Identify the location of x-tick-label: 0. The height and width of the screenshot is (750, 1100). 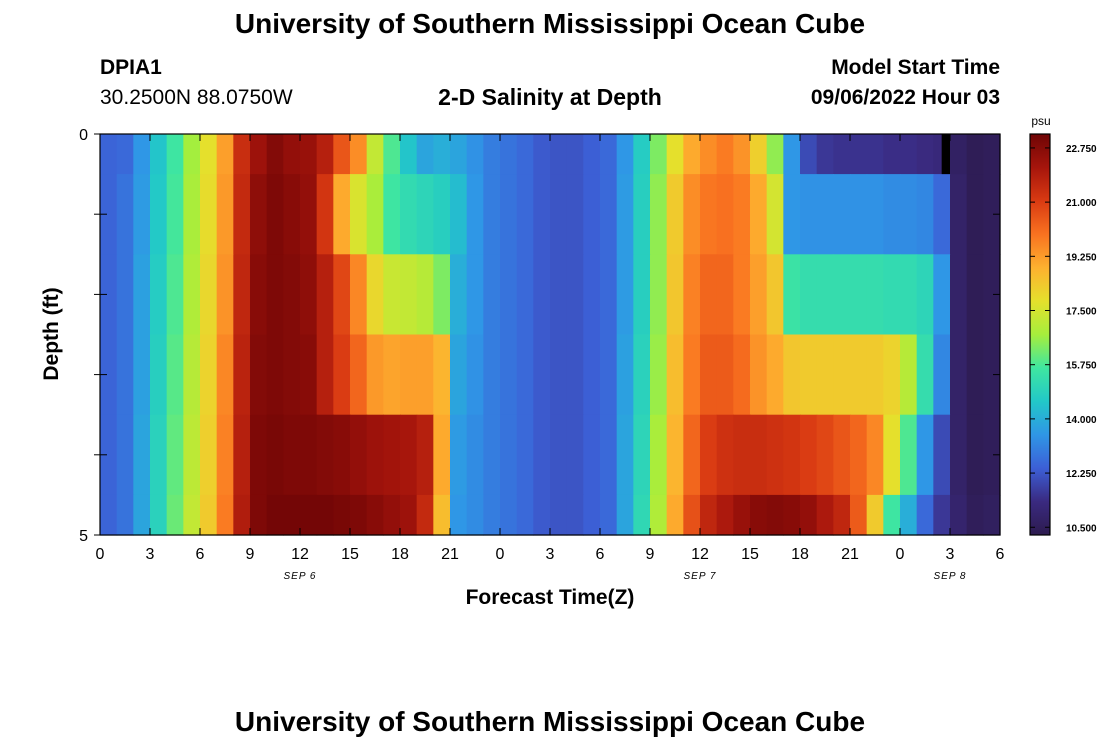
(500, 554).